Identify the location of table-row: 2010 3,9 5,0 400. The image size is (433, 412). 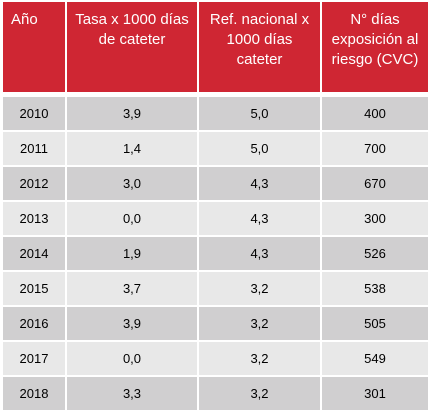
(215, 114).